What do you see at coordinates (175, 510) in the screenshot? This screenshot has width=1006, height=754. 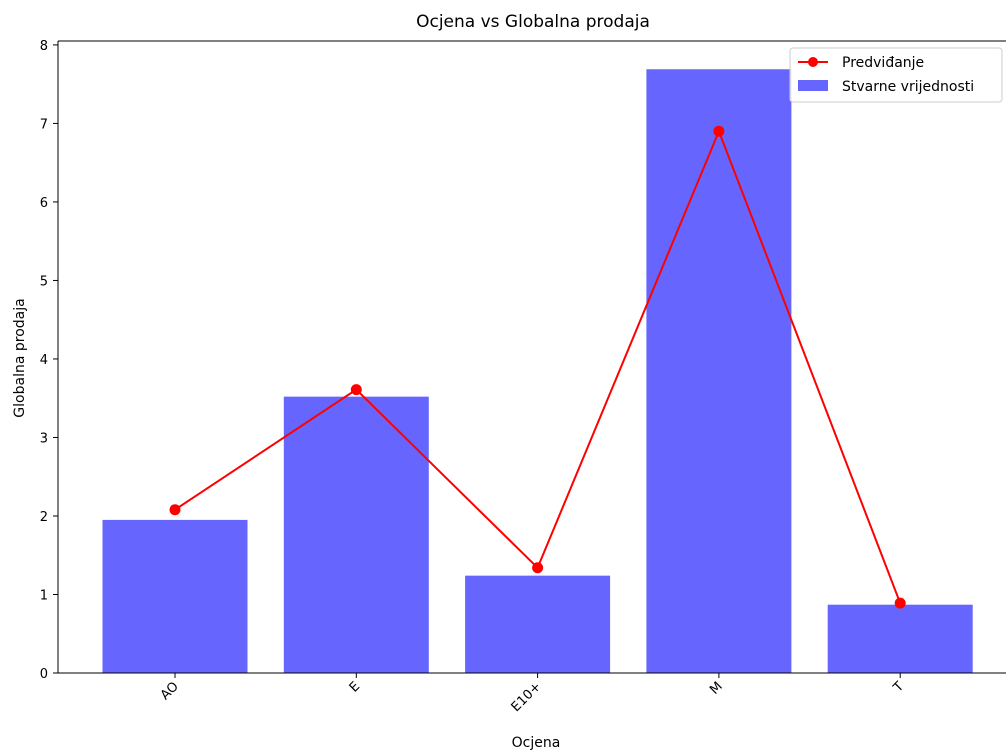 I see `prediction-point-ao` at bounding box center [175, 510].